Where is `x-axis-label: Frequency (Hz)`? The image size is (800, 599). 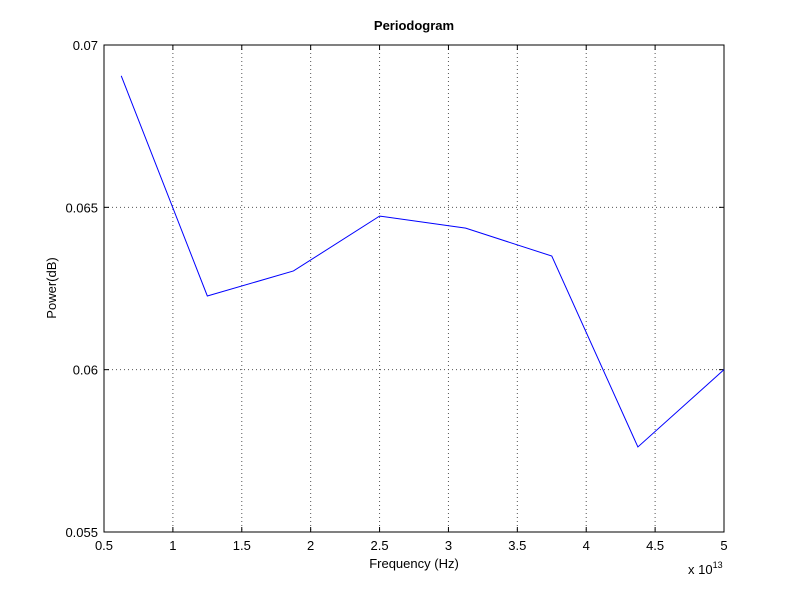 x-axis-label: Frequency (Hz) is located at coordinates (414, 563).